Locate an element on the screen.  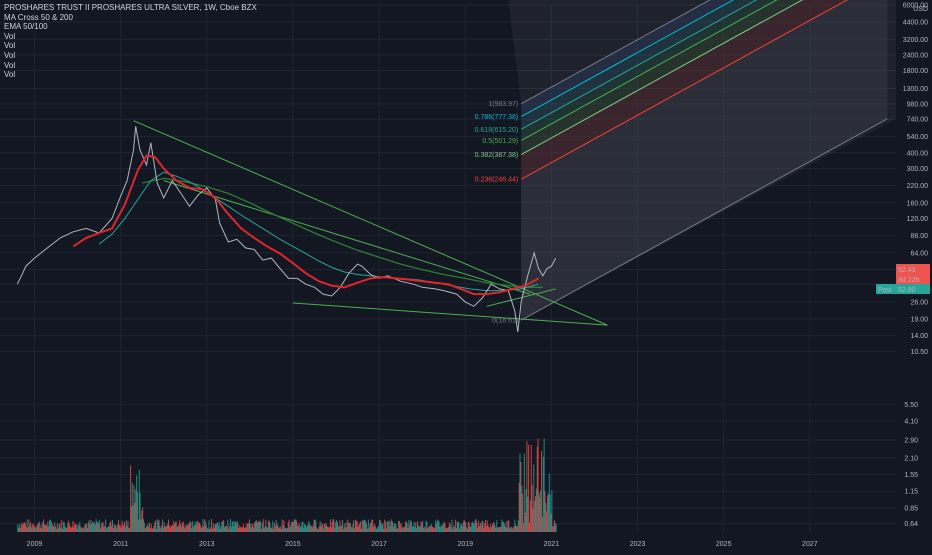
price-tick-label: 1300.00 is located at coordinates (915, 89).